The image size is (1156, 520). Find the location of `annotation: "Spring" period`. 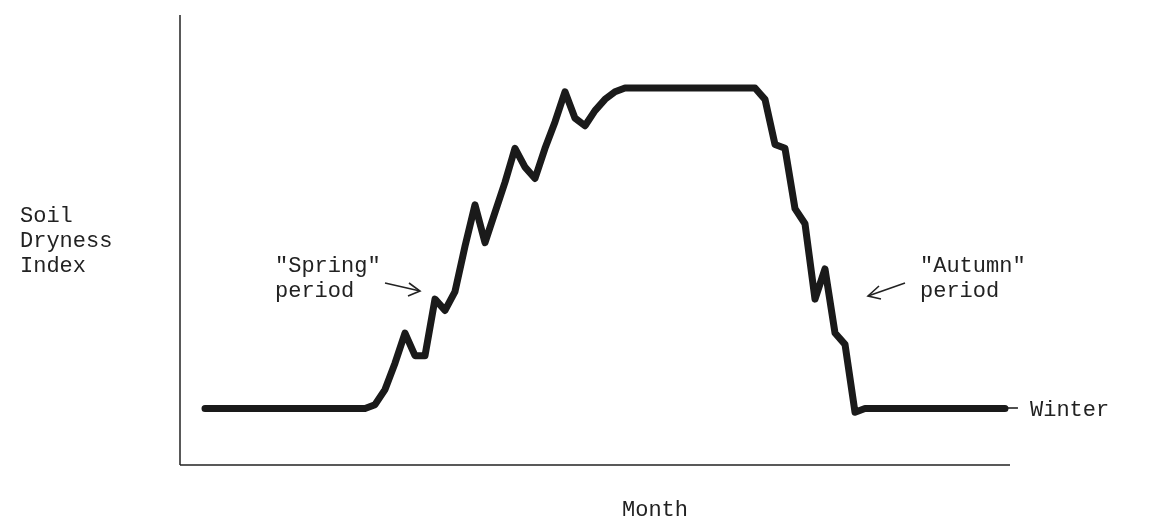

annotation: "Spring" period is located at coordinates (328, 279).